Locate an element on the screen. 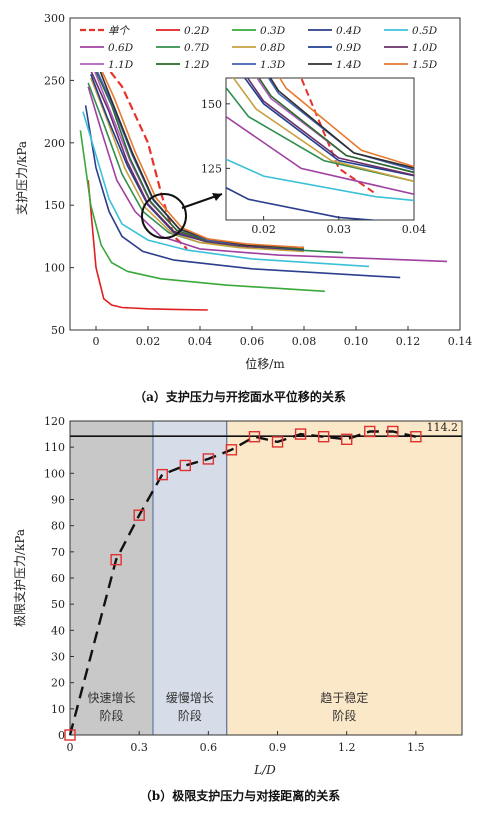 This screenshot has height=815, width=480. inset-area is located at coordinates (320, 149).